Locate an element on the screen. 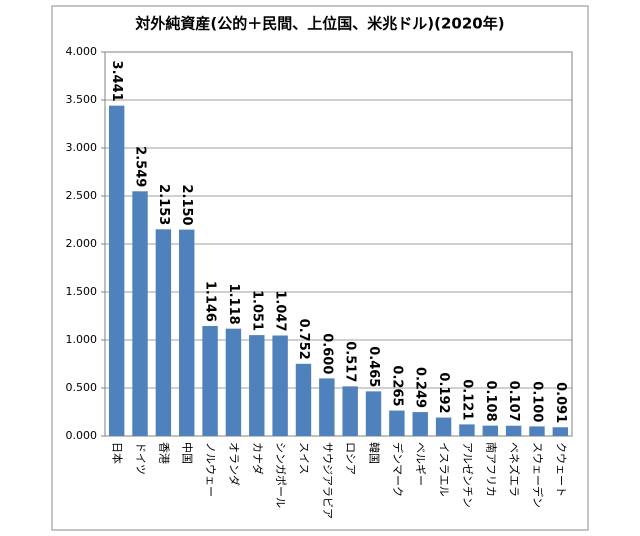 The height and width of the screenshot is (536, 640). value-label: 0.091 is located at coordinates (560, 402).